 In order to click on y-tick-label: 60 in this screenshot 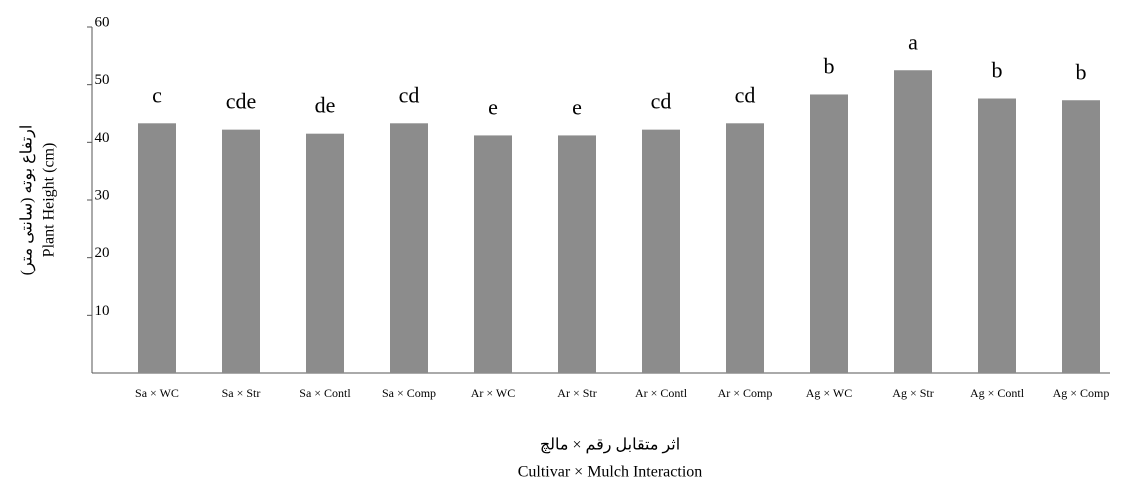, I will do `click(102, 22)`.